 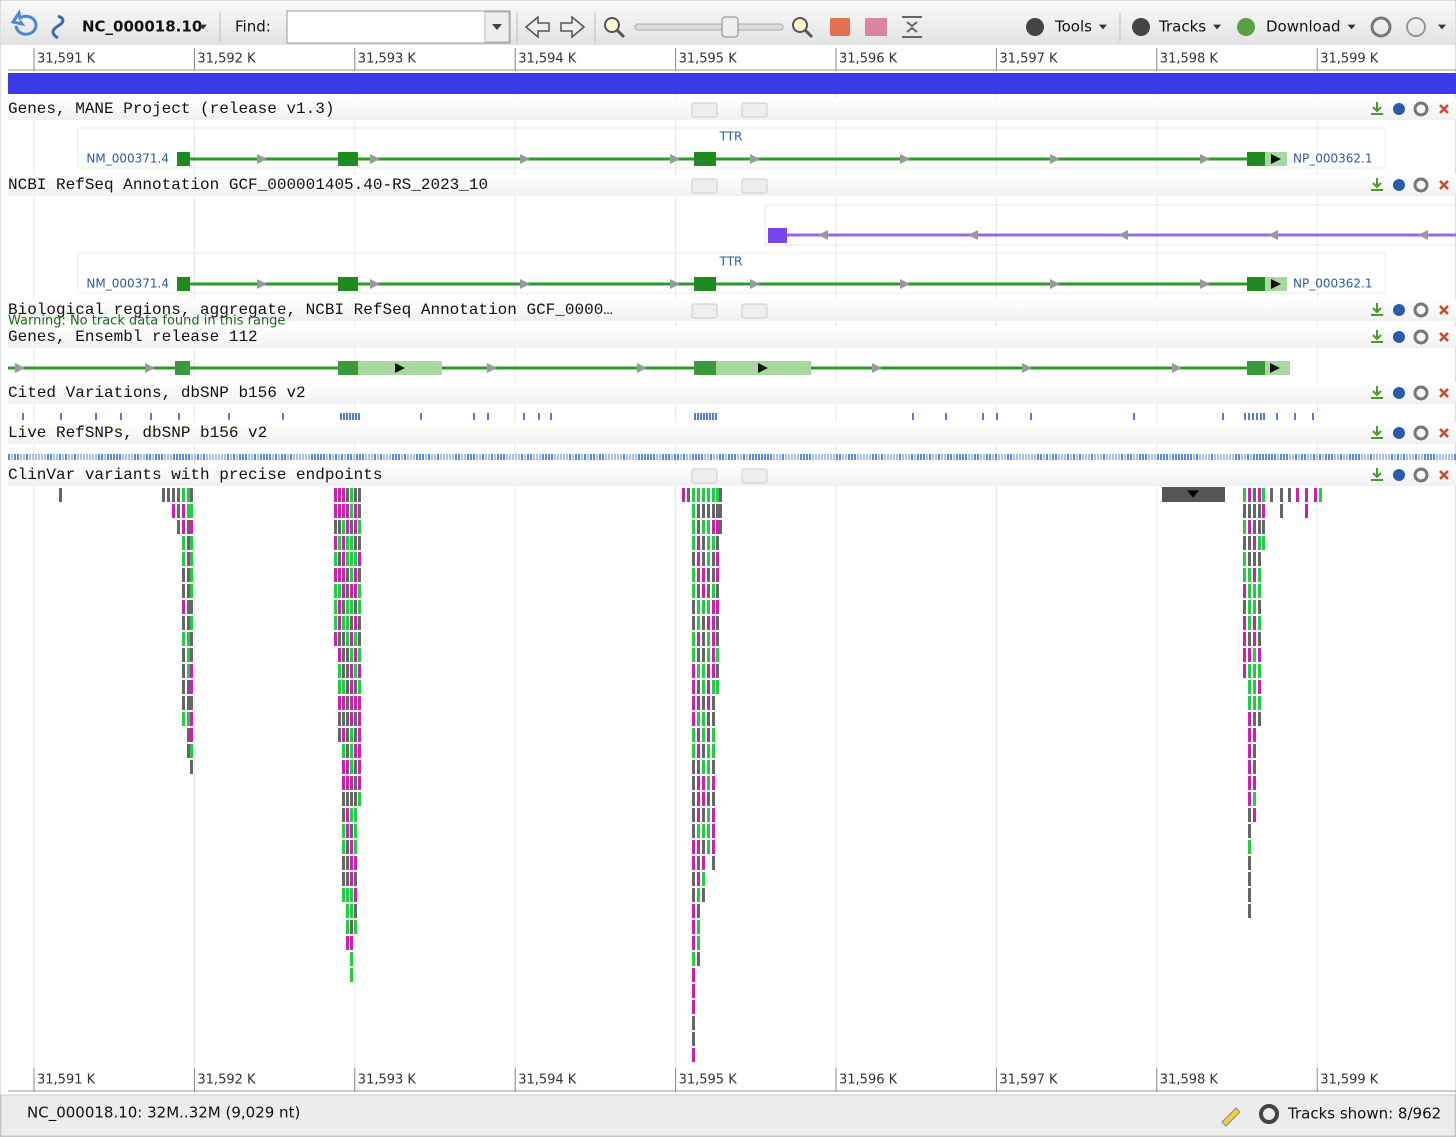 What do you see at coordinates (1349, 59) in the screenshot?
I see `ruler-label: 31,599 K` at bounding box center [1349, 59].